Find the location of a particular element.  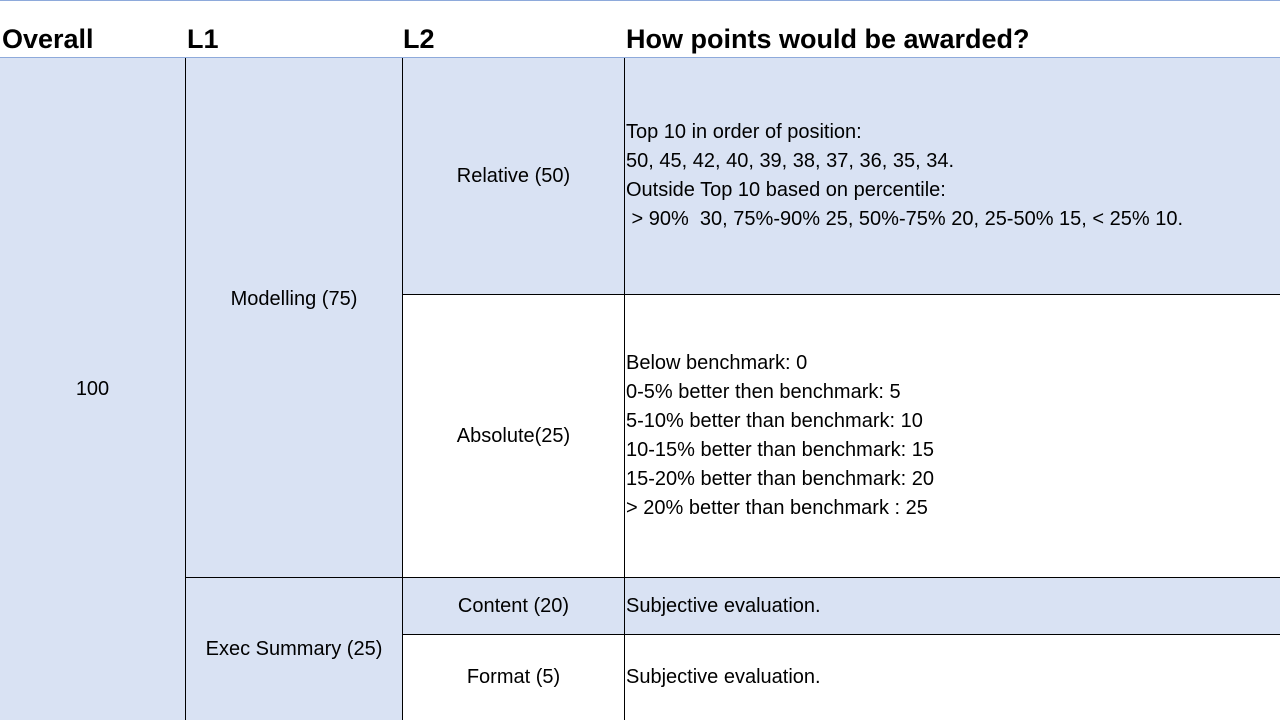

l2-format-cell: Format (5) is located at coordinates (513, 677).